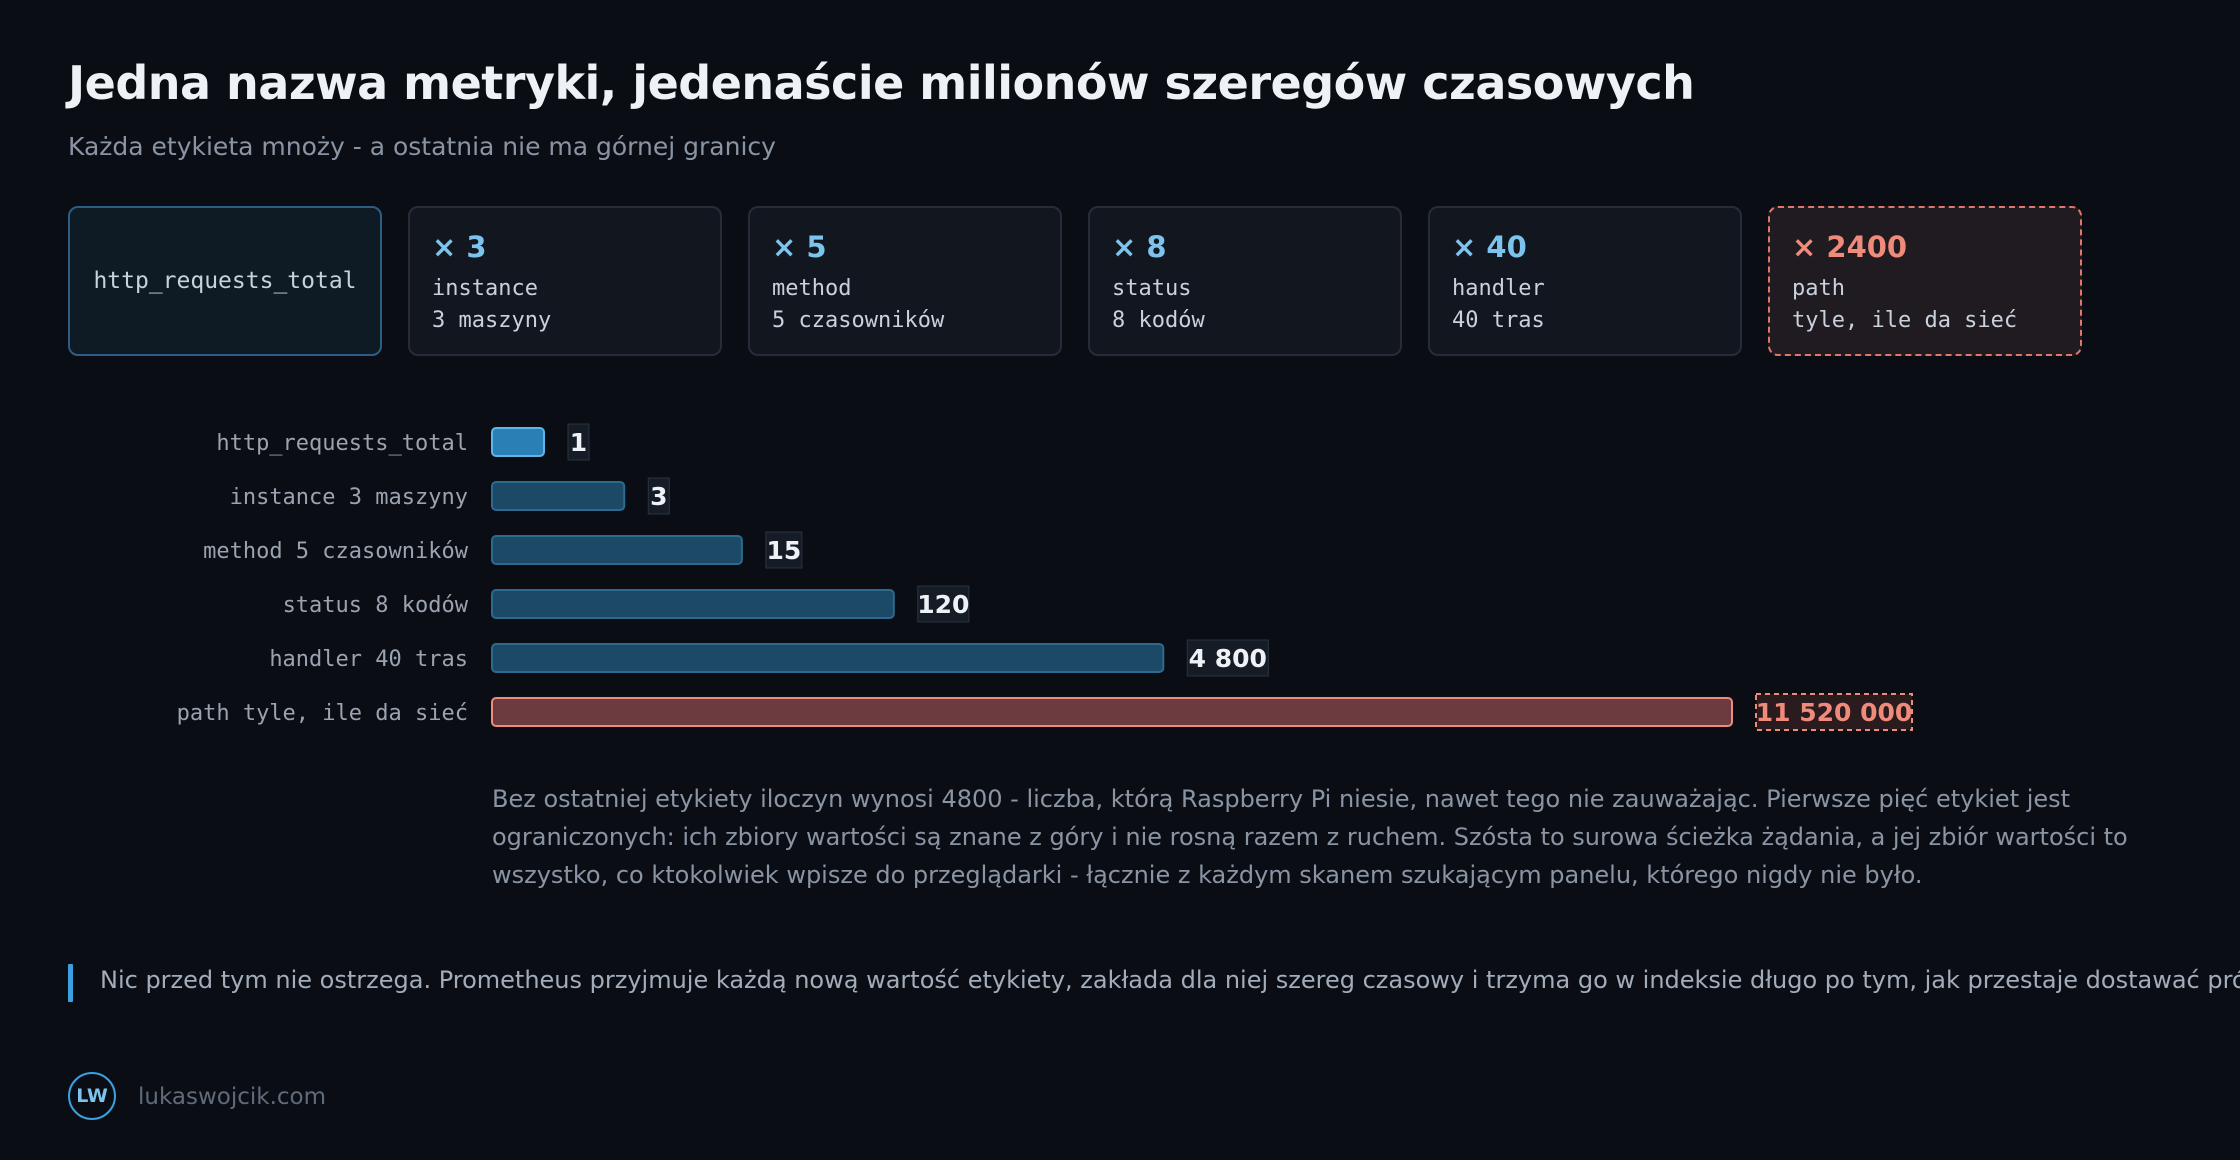  Describe the element at coordinates (342, 443) in the screenshot. I see `bar-label: http_requests_total` at that location.